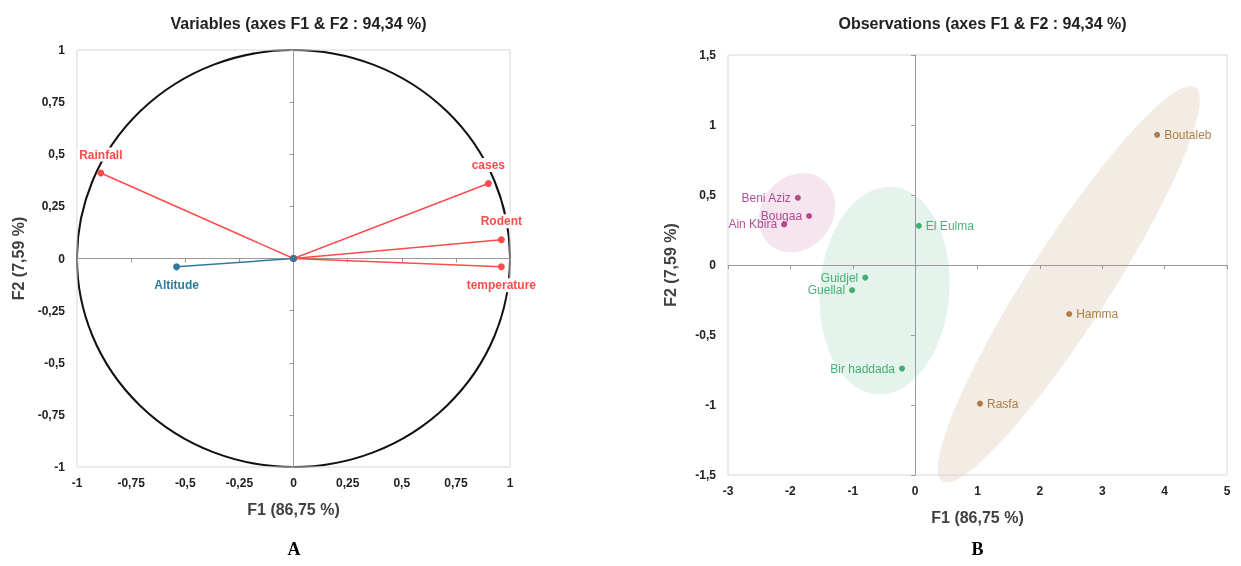 The height and width of the screenshot is (566, 1241). What do you see at coordinates (239, 483) in the screenshot?
I see `x-tick-label: -0,25` at bounding box center [239, 483].